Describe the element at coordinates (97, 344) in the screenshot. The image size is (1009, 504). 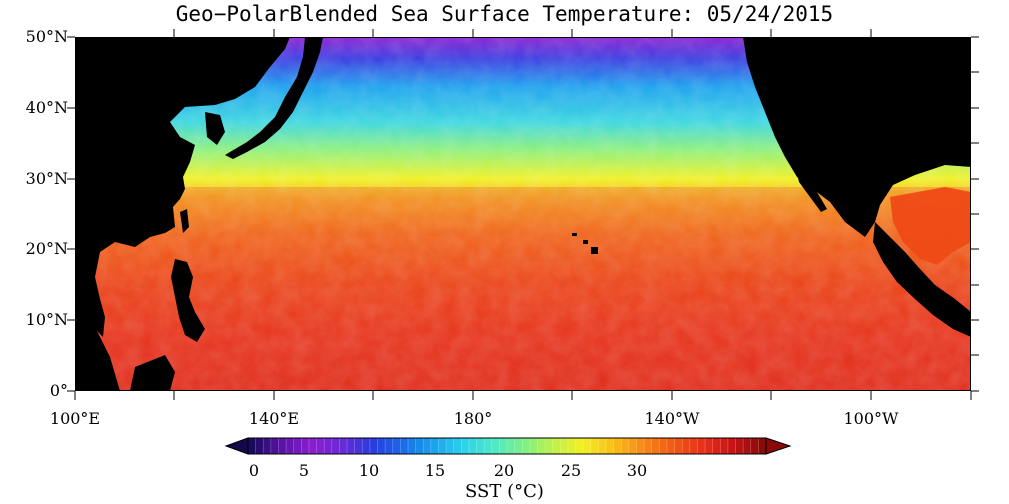
I see `indochina-landmass` at that location.